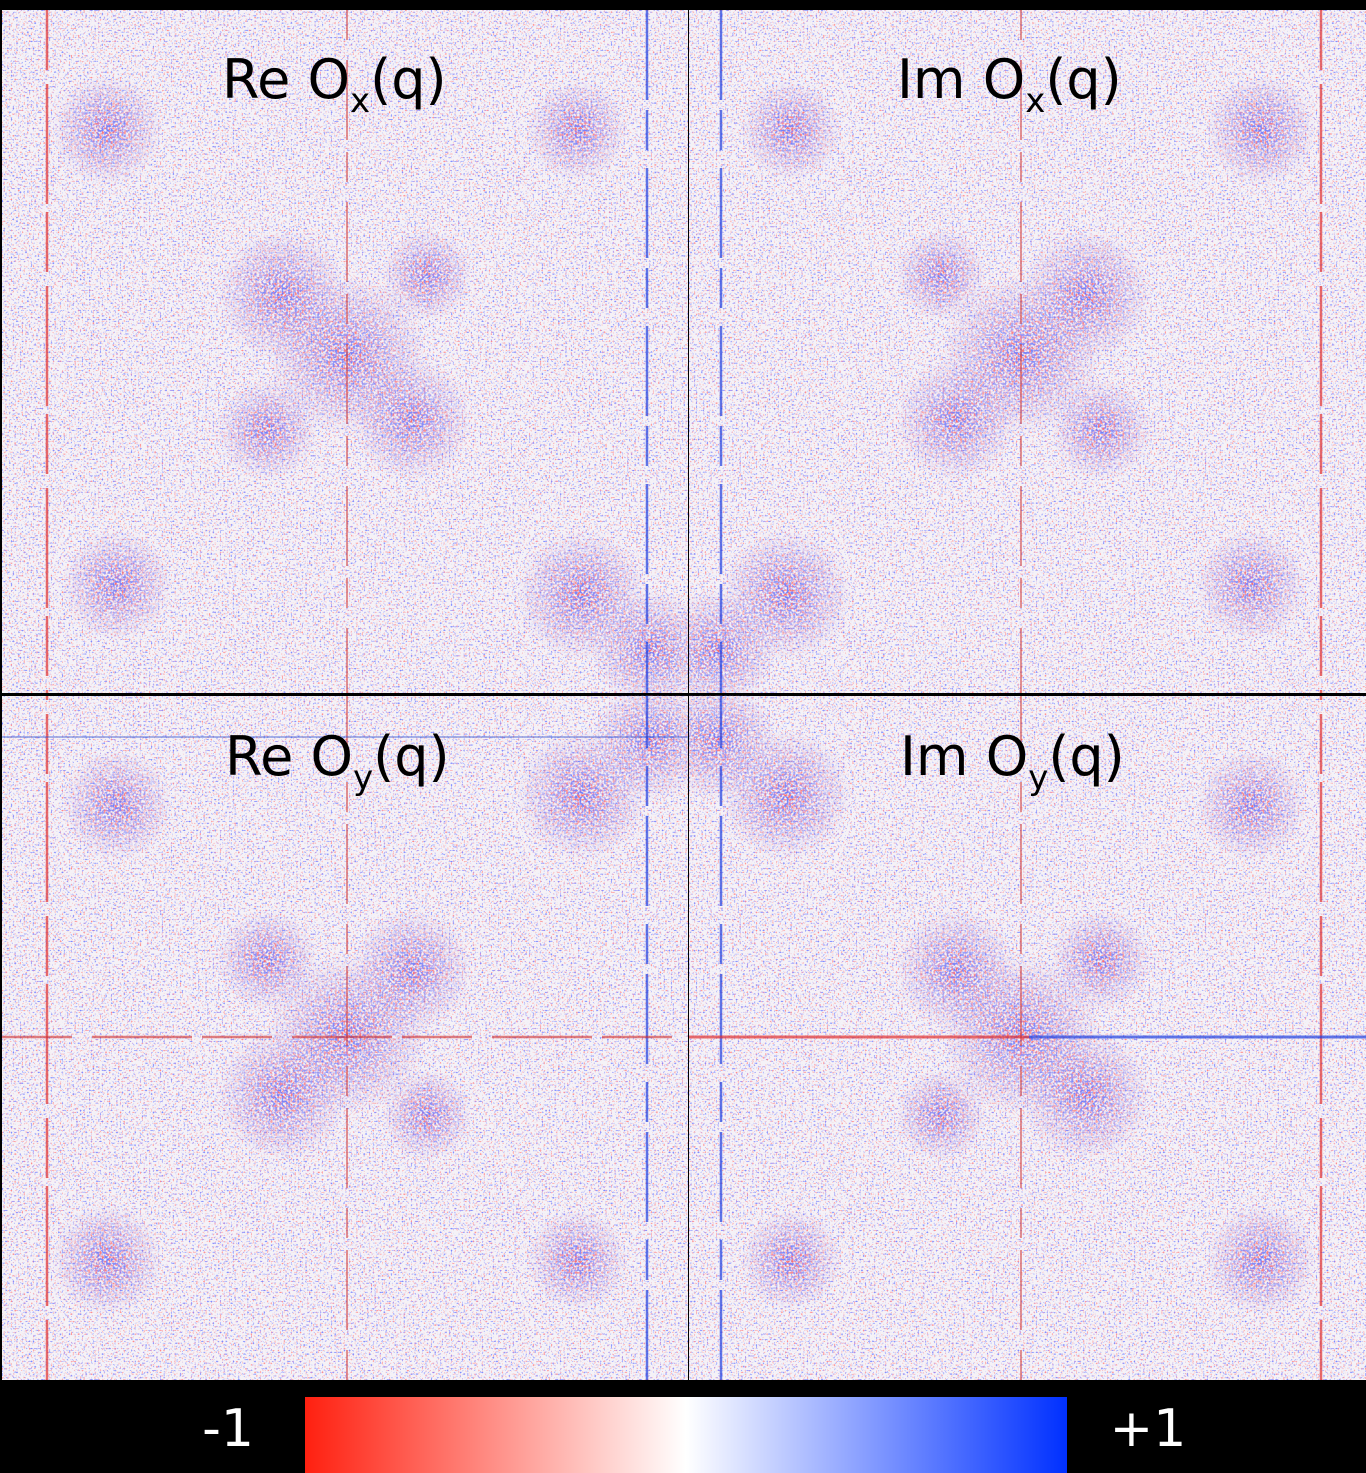 This screenshot has height=1473, width=1366. I want to click on colorbar: -1 +1, so click(694, 1435).